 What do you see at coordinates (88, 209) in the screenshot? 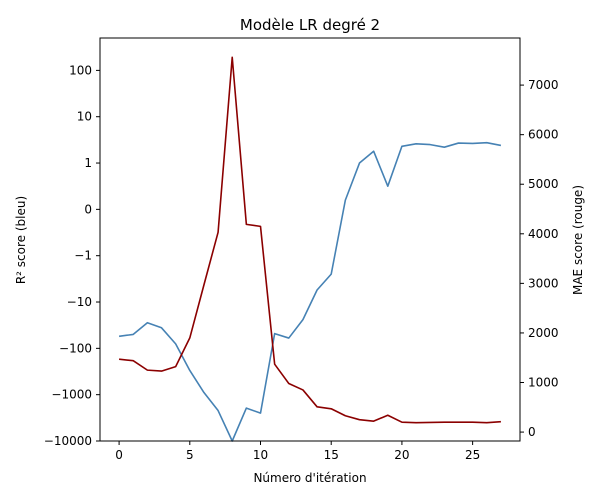
I see `left-y-tick-label: 0` at bounding box center [88, 209].